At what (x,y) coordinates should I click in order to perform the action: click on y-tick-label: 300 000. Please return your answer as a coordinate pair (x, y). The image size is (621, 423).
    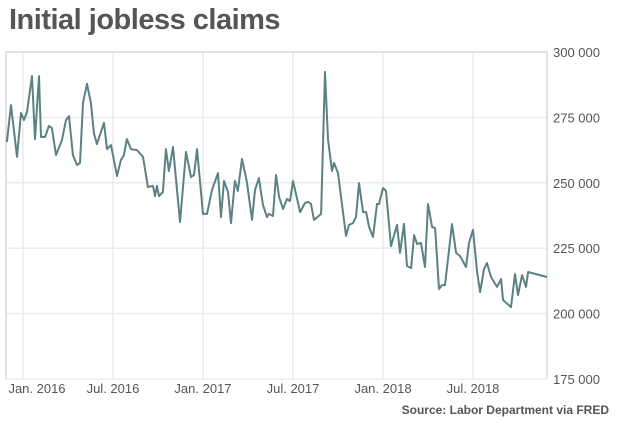
    Looking at the image, I should click on (576, 52).